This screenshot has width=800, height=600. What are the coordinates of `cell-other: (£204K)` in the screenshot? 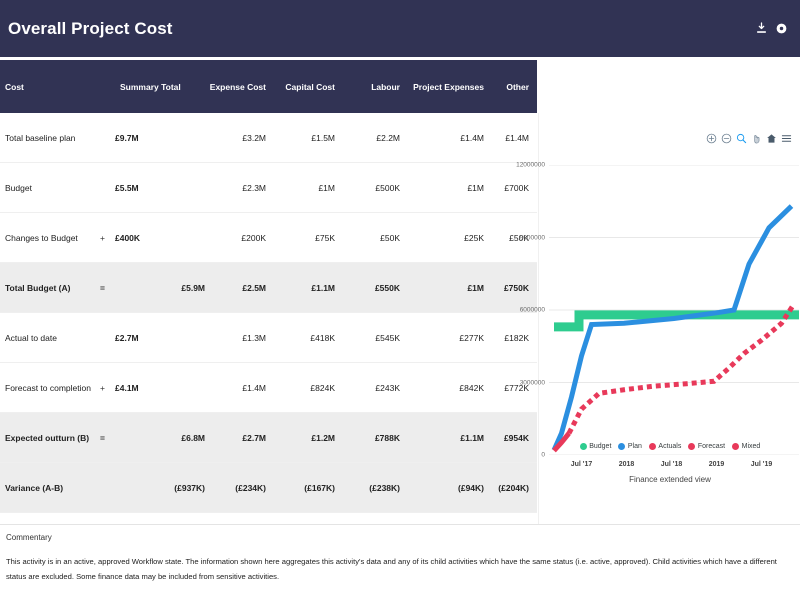 It's located at (513, 487).